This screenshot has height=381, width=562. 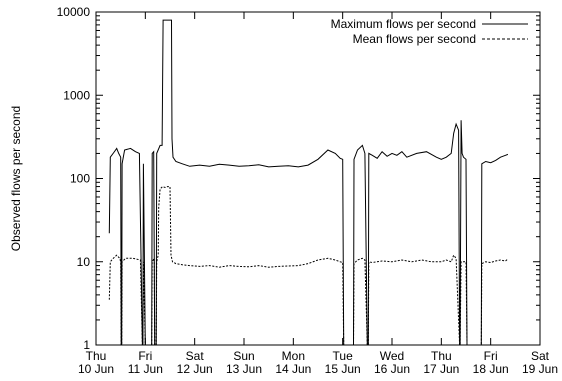 What do you see at coordinates (244, 369) in the screenshot?
I see `x-tick-date: 13 Jun` at bounding box center [244, 369].